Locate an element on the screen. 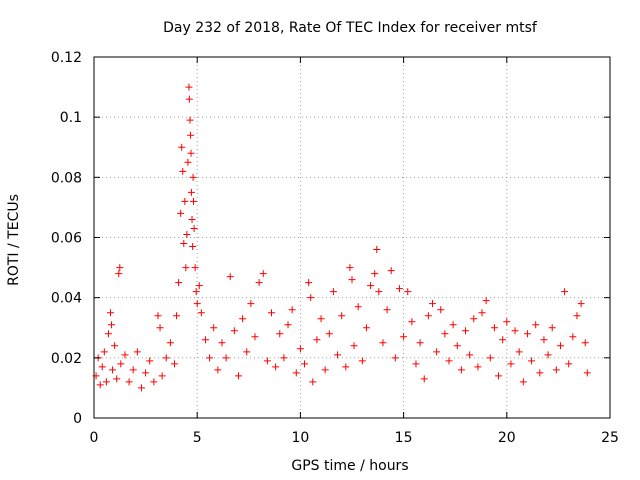  y-tick-label: 0.06 is located at coordinates (66, 239).